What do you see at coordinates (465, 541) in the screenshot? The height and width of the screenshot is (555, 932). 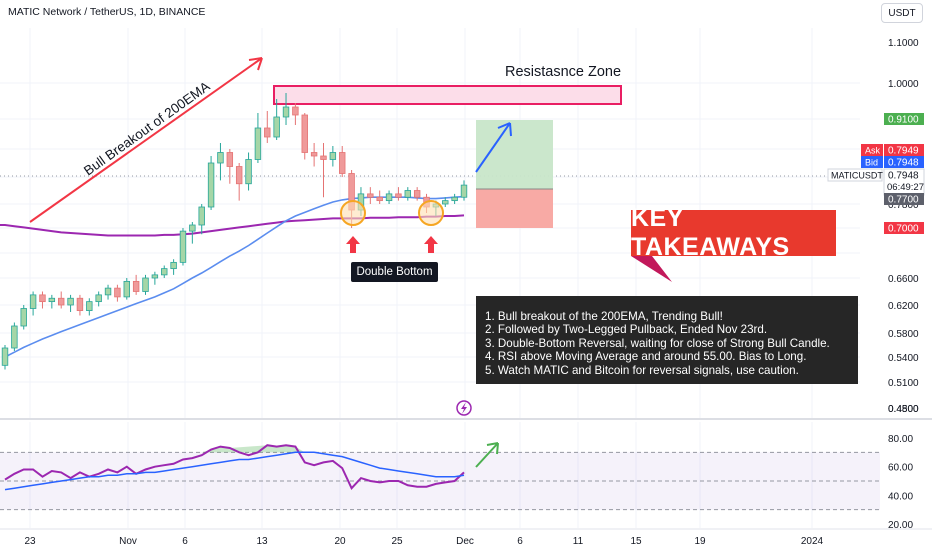 I see `time-tick-label: Dec` at bounding box center [465, 541].